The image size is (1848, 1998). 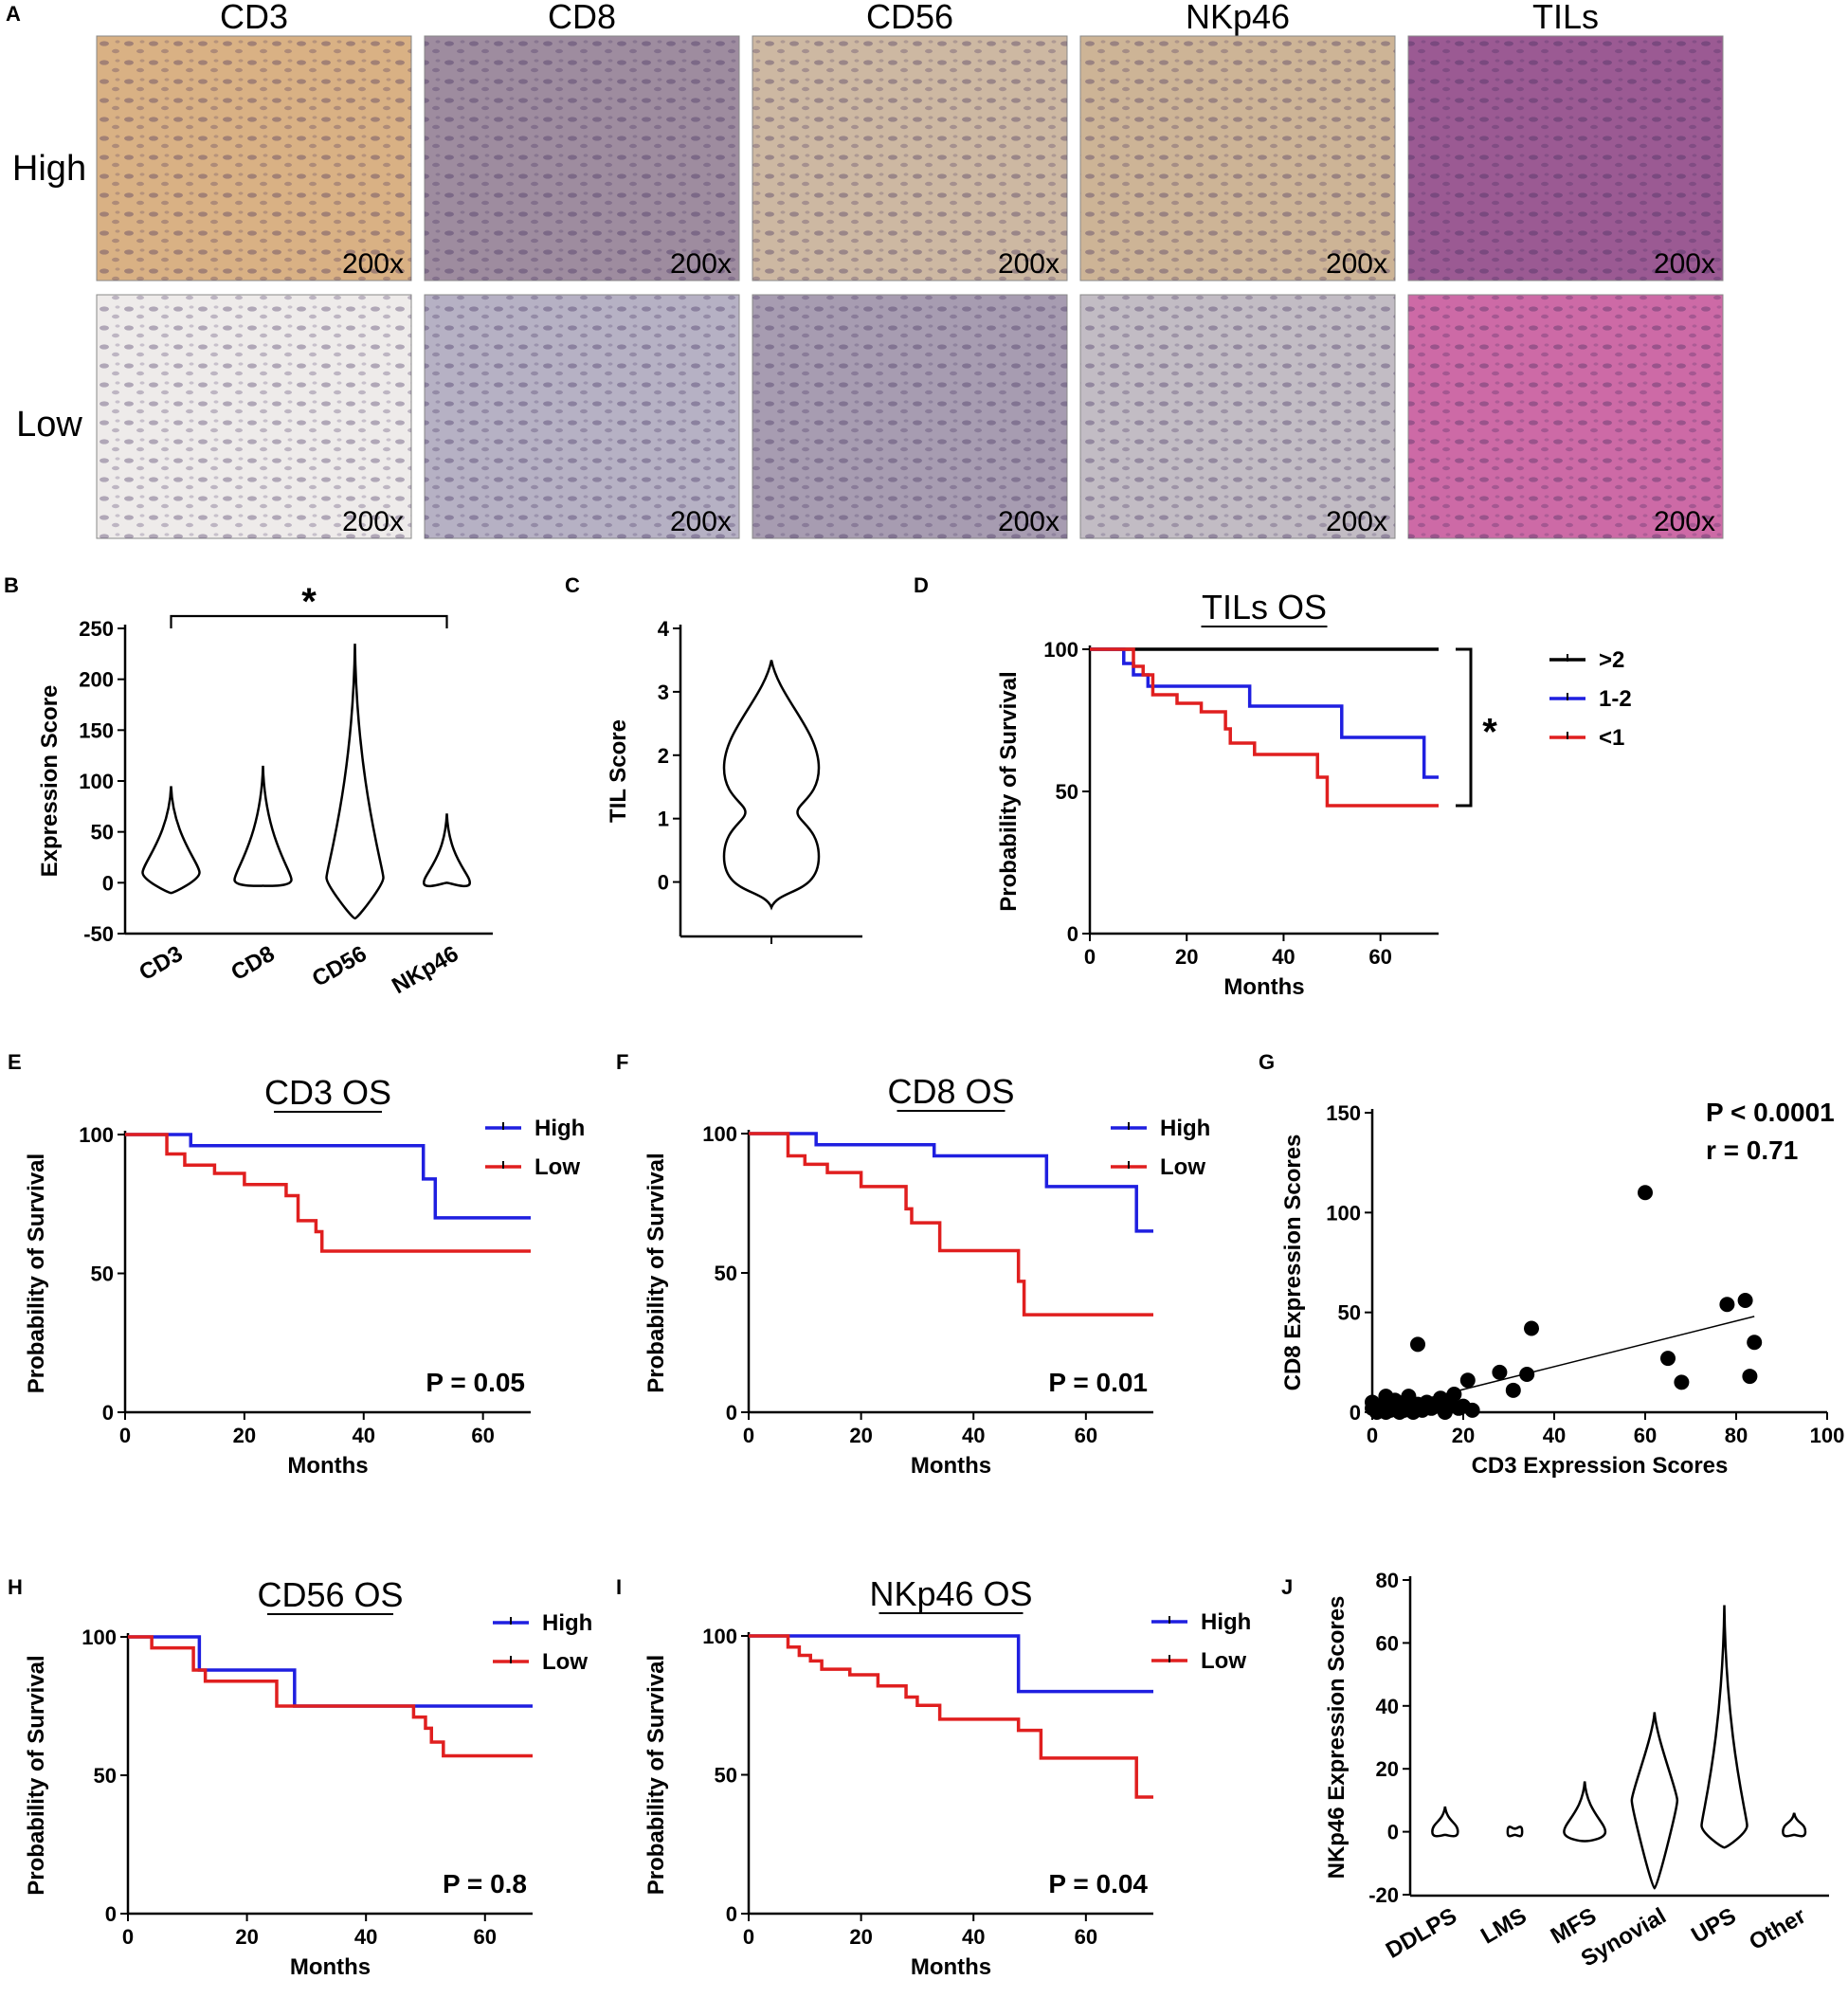 What do you see at coordinates (1737, 1435) in the screenshot?
I see `x-tick-label: 80` at bounding box center [1737, 1435].